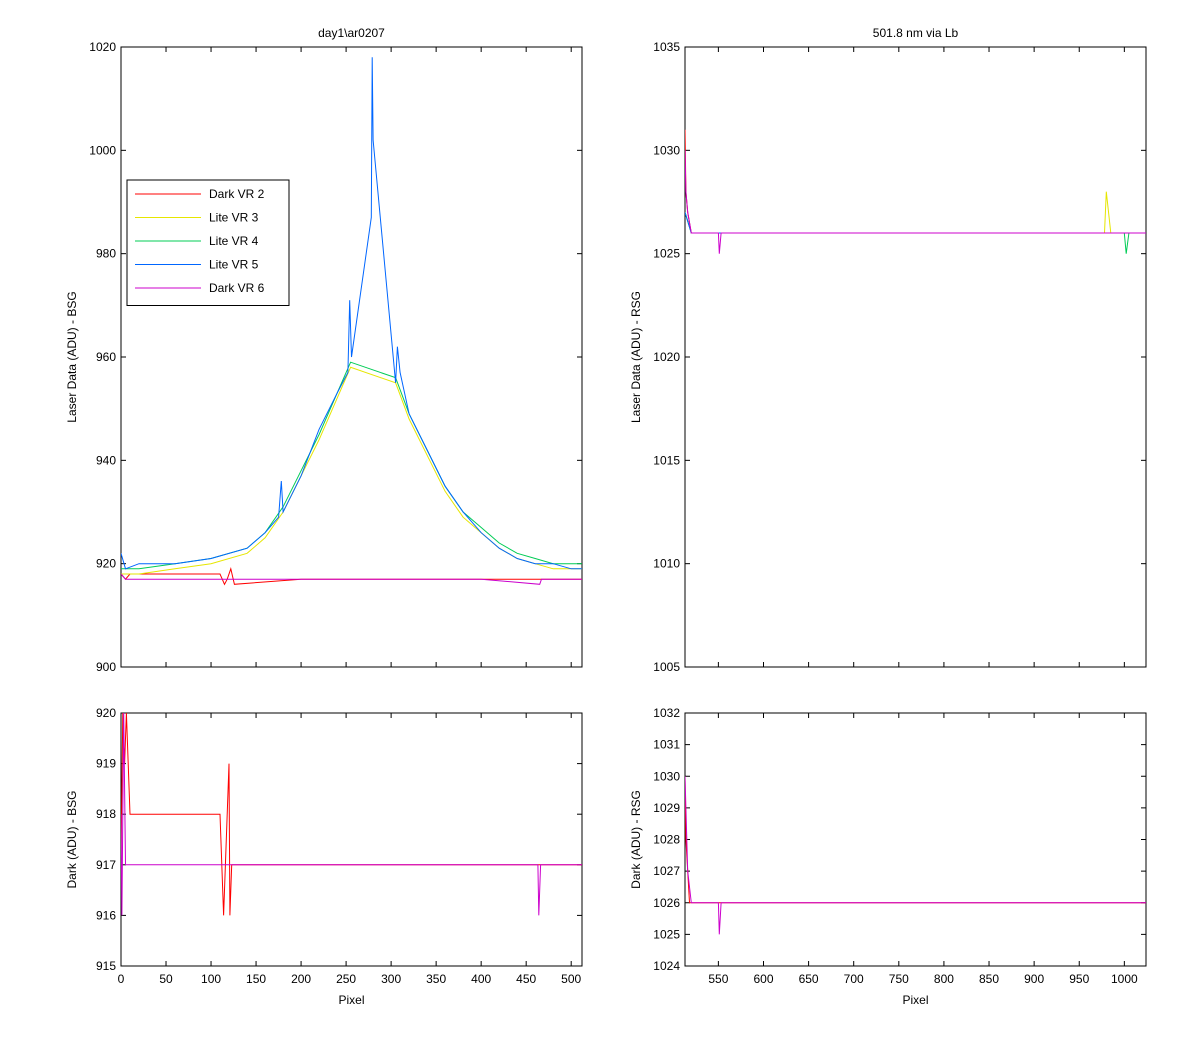  Describe the element at coordinates (106, 667) in the screenshot. I see `y-tick-label: 900` at that location.